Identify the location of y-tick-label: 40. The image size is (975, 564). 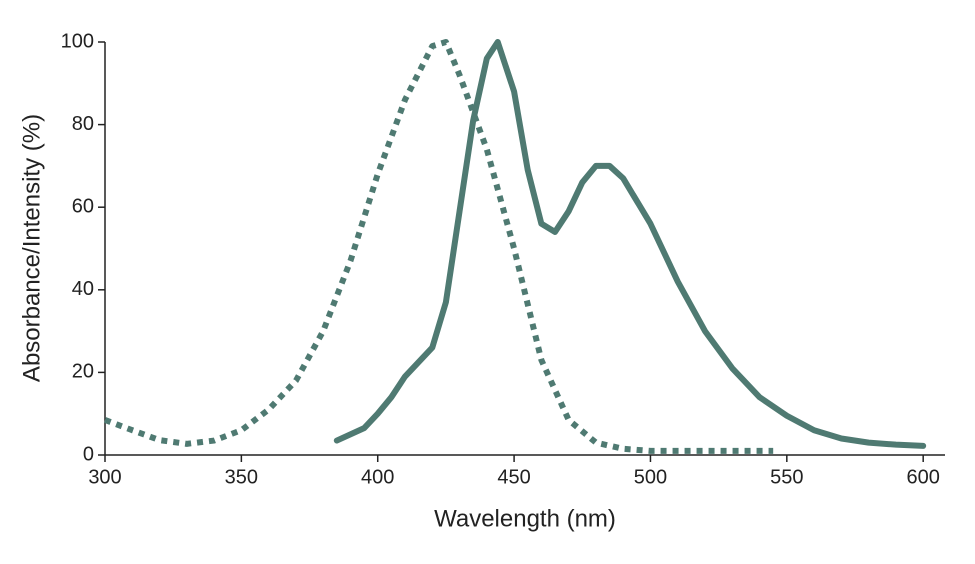
(83, 289).